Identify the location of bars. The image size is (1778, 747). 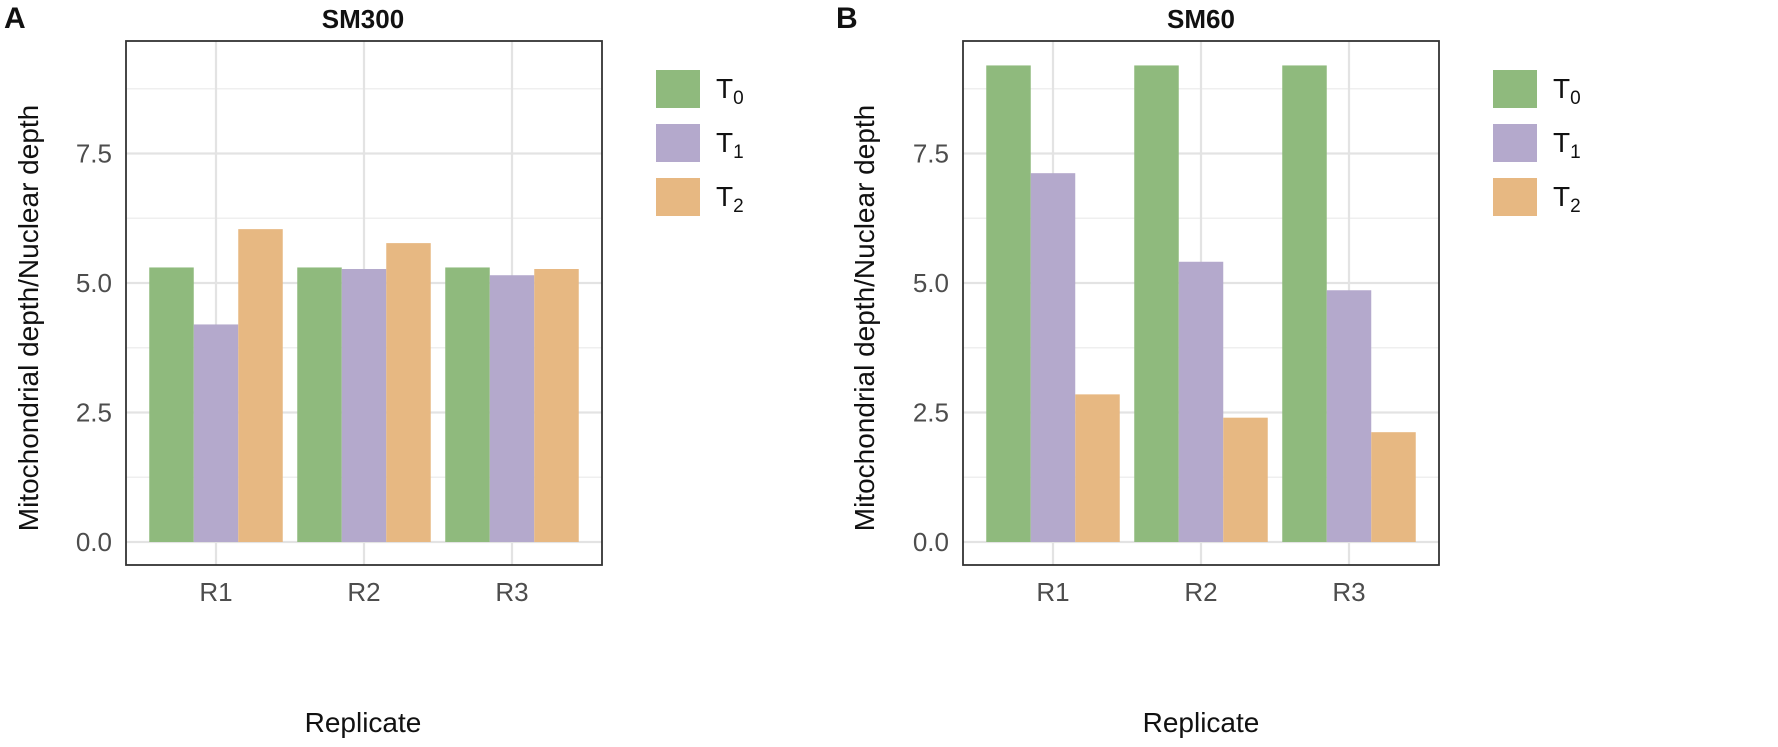
(364, 386).